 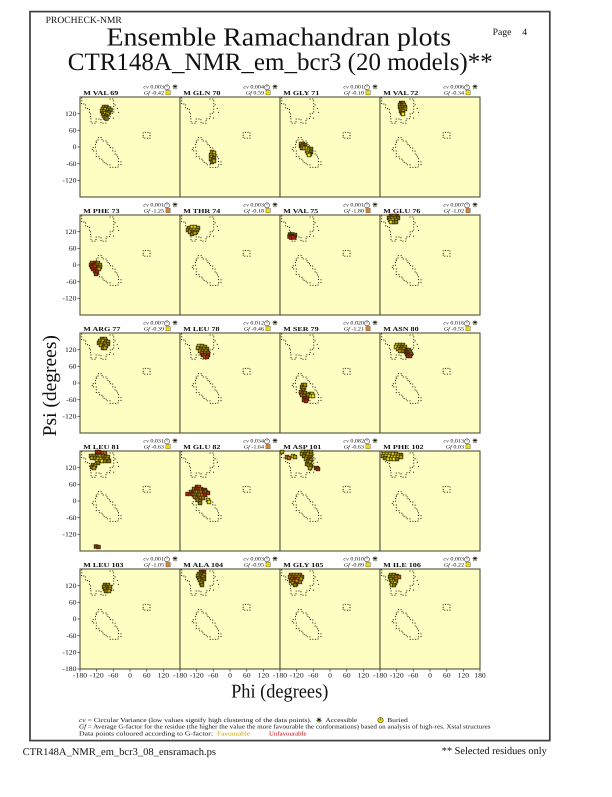 I want to click on svg-text: M SER 79, so click(x=300, y=329).